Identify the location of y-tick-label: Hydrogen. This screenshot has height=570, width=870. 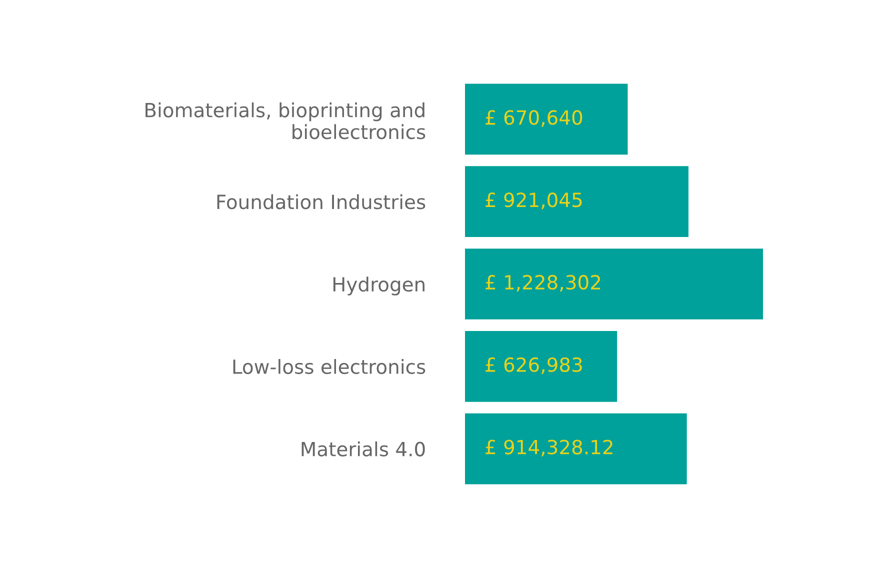
(378, 286).